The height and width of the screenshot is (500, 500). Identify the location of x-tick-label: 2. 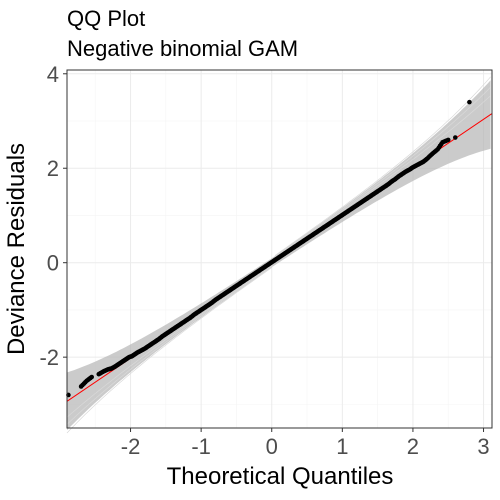
(413, 446).